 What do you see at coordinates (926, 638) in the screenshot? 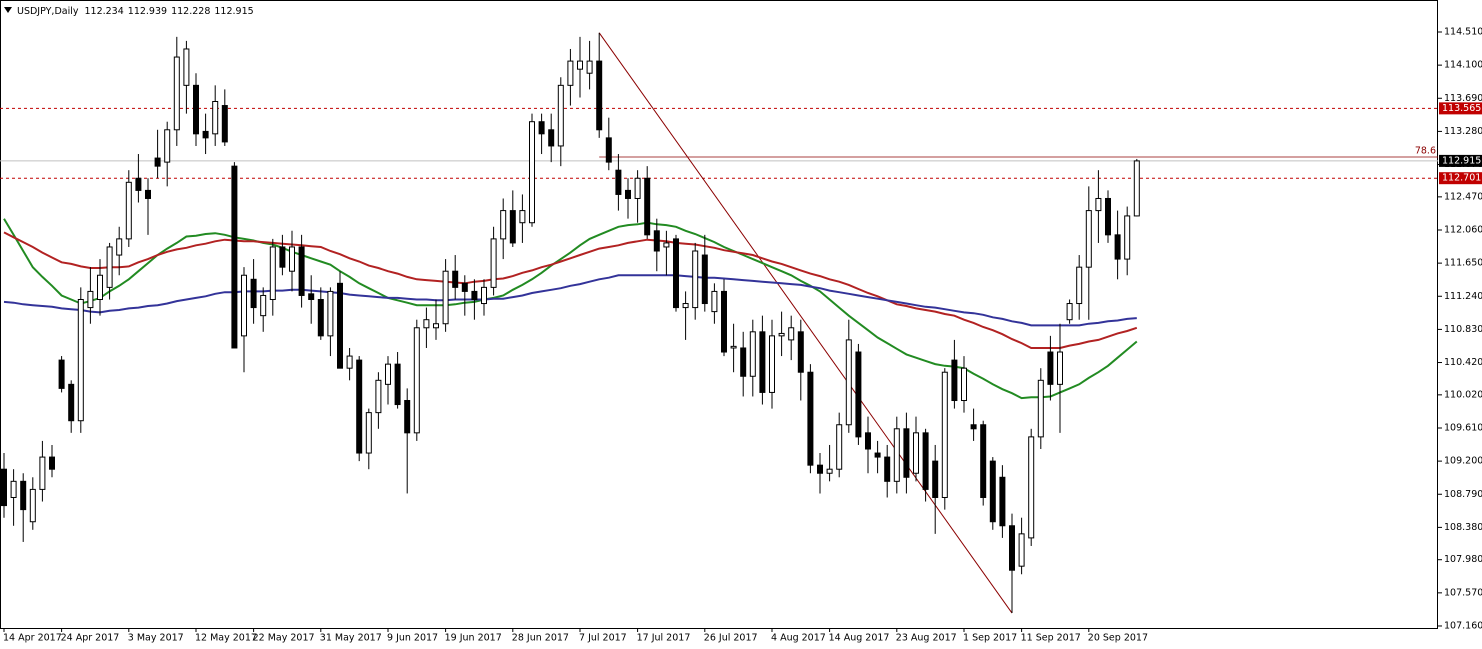
I see `x-tick-label: 23 Aug 2017` at bounding box center [926, 638].